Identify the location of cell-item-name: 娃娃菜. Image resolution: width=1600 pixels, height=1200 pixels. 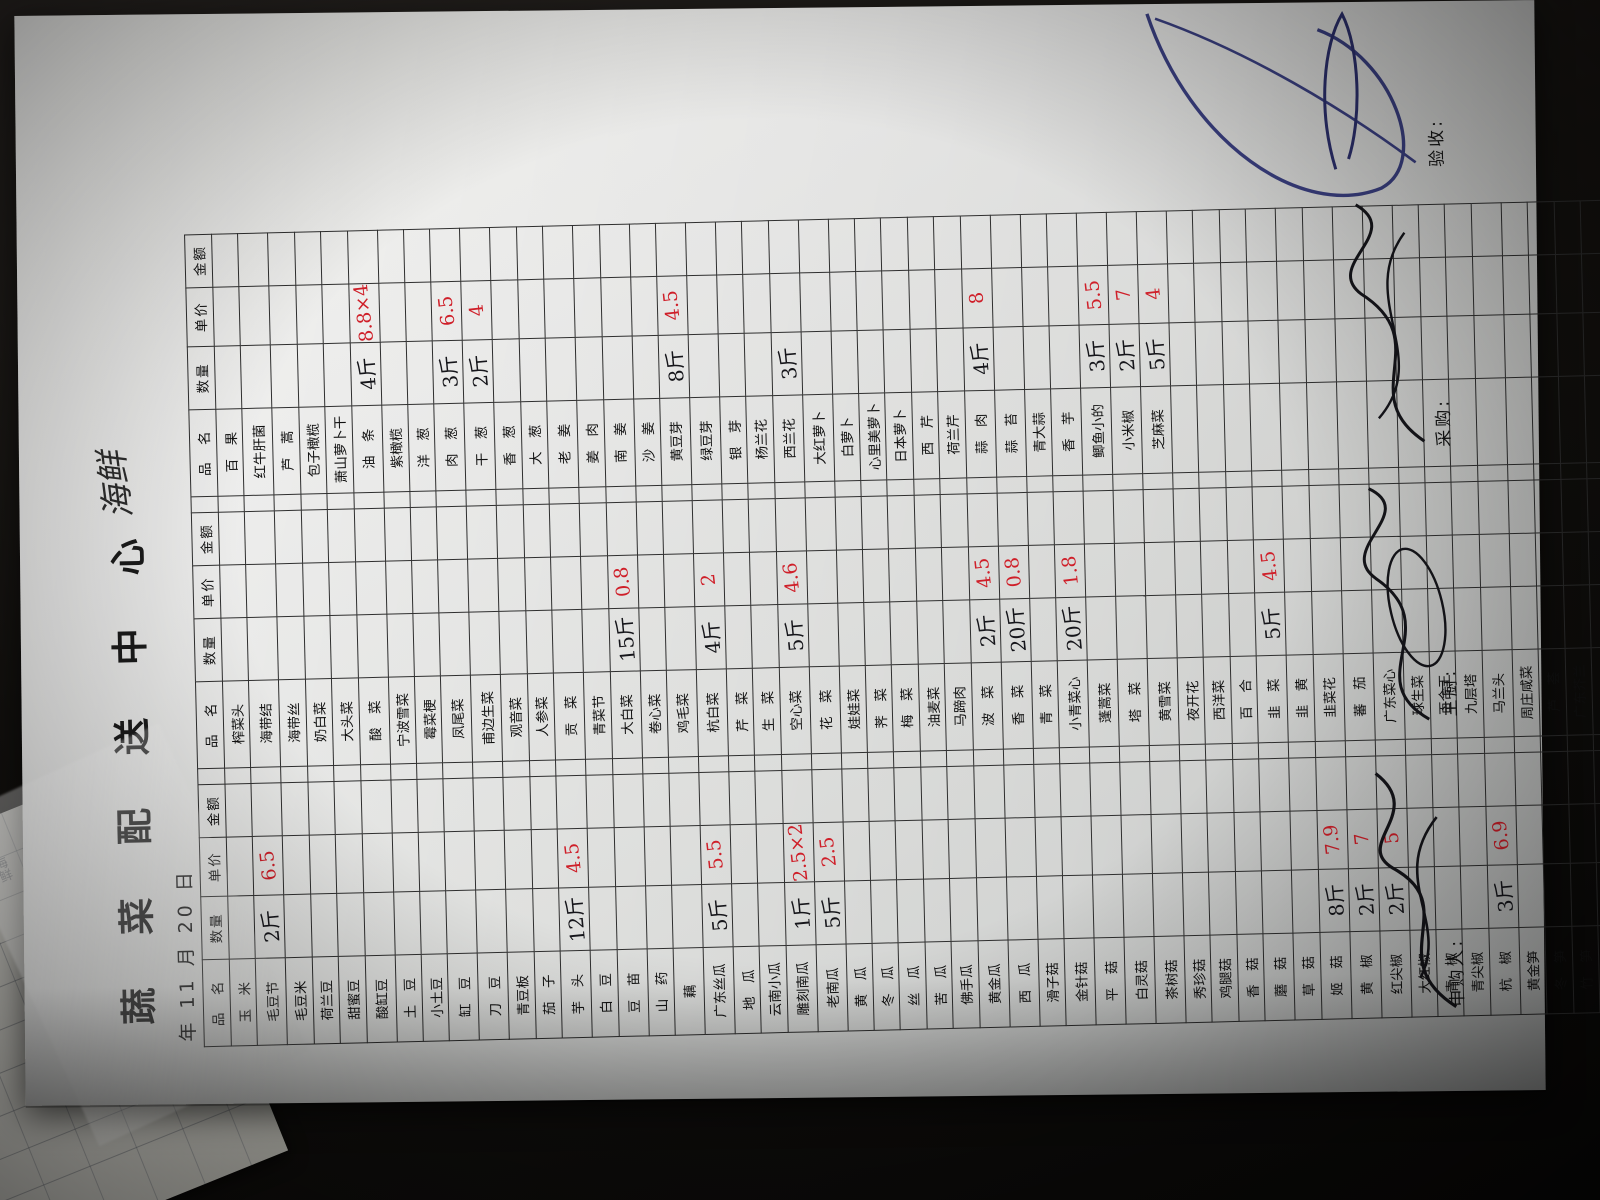
(853, 709).